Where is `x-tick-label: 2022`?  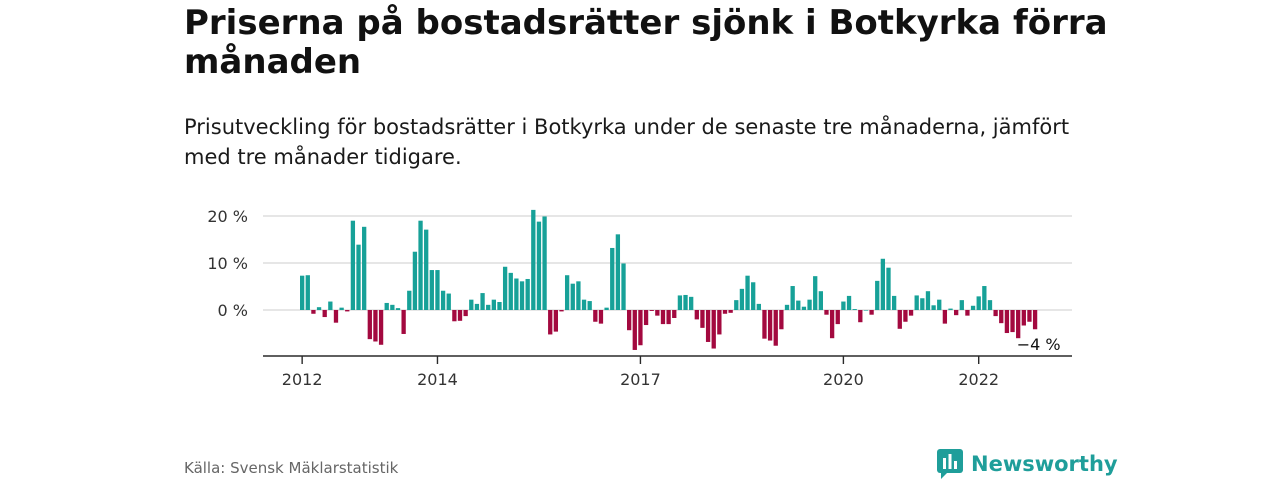
x-tick-label: 2022 is located at coordinates (978, 379).